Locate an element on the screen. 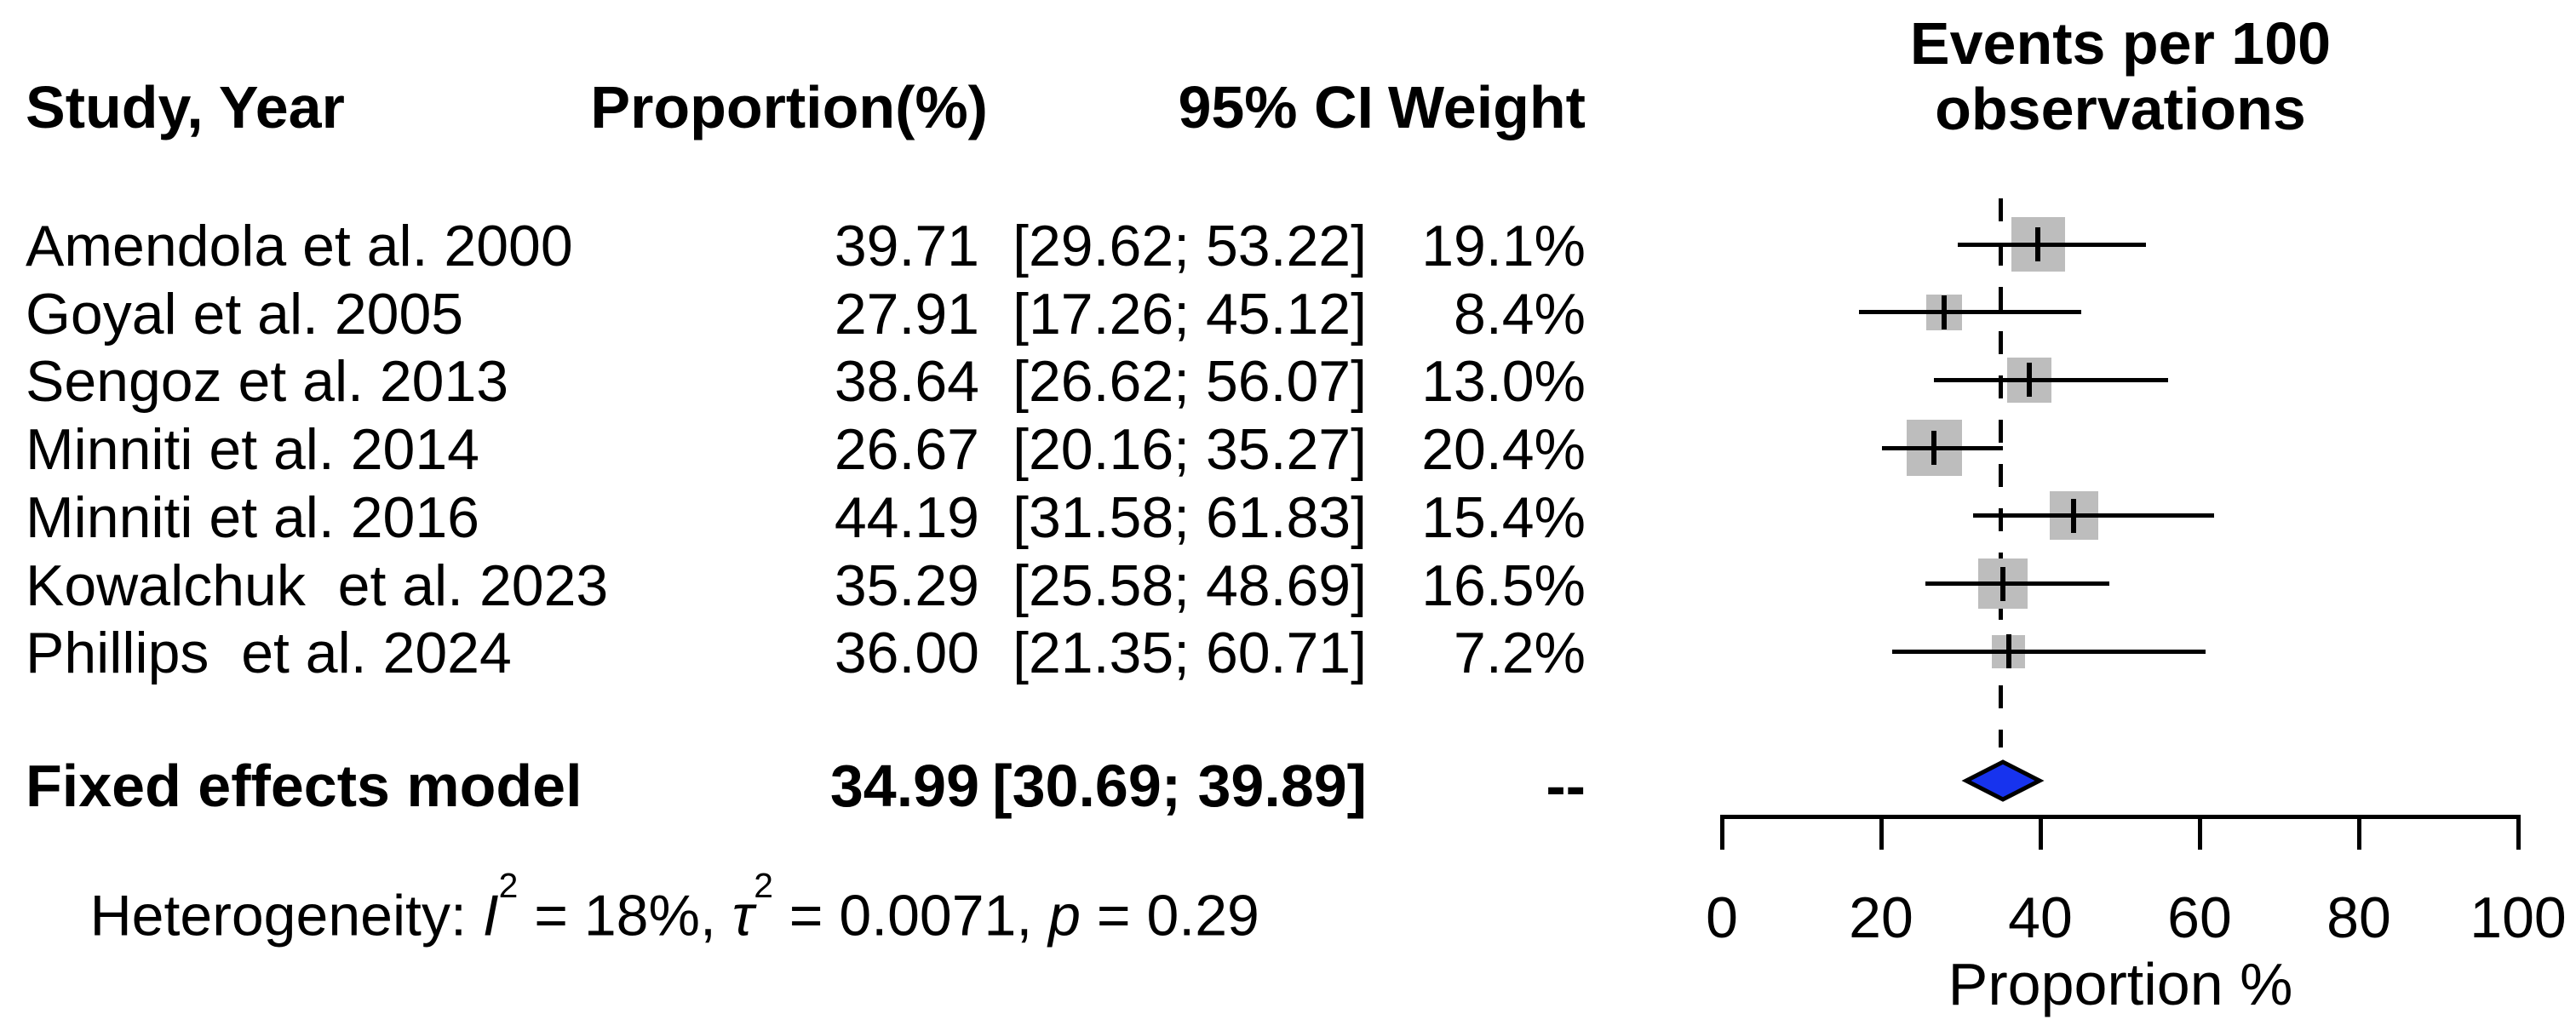  x-axis-tick-label: 100 is located at coordinates (2518, 917).